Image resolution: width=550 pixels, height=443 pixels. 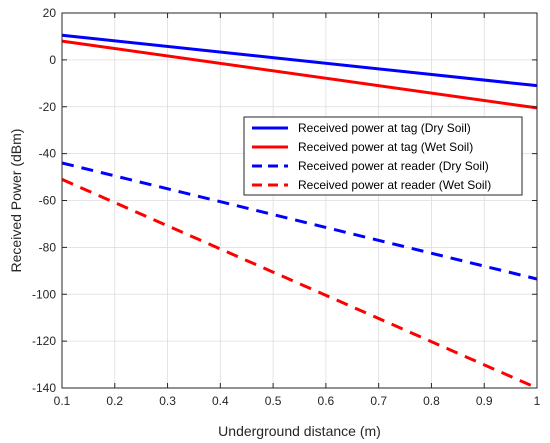 I want to click on legend-label-1: Received power at tag (Dry Soil), so click(x=384, y=128).